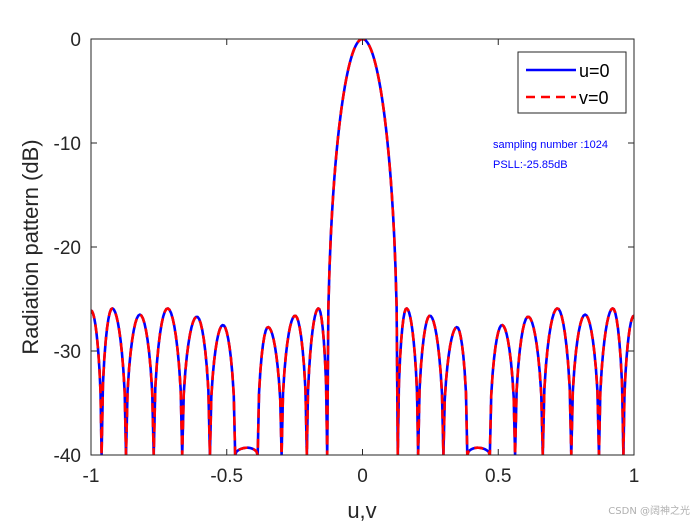 The height and width of the screenshot is (525, 700). What do you see at coordinates (634, 476) in the screenshot?
I see `x-tick-label: 1` at bounding box center [634, 476].